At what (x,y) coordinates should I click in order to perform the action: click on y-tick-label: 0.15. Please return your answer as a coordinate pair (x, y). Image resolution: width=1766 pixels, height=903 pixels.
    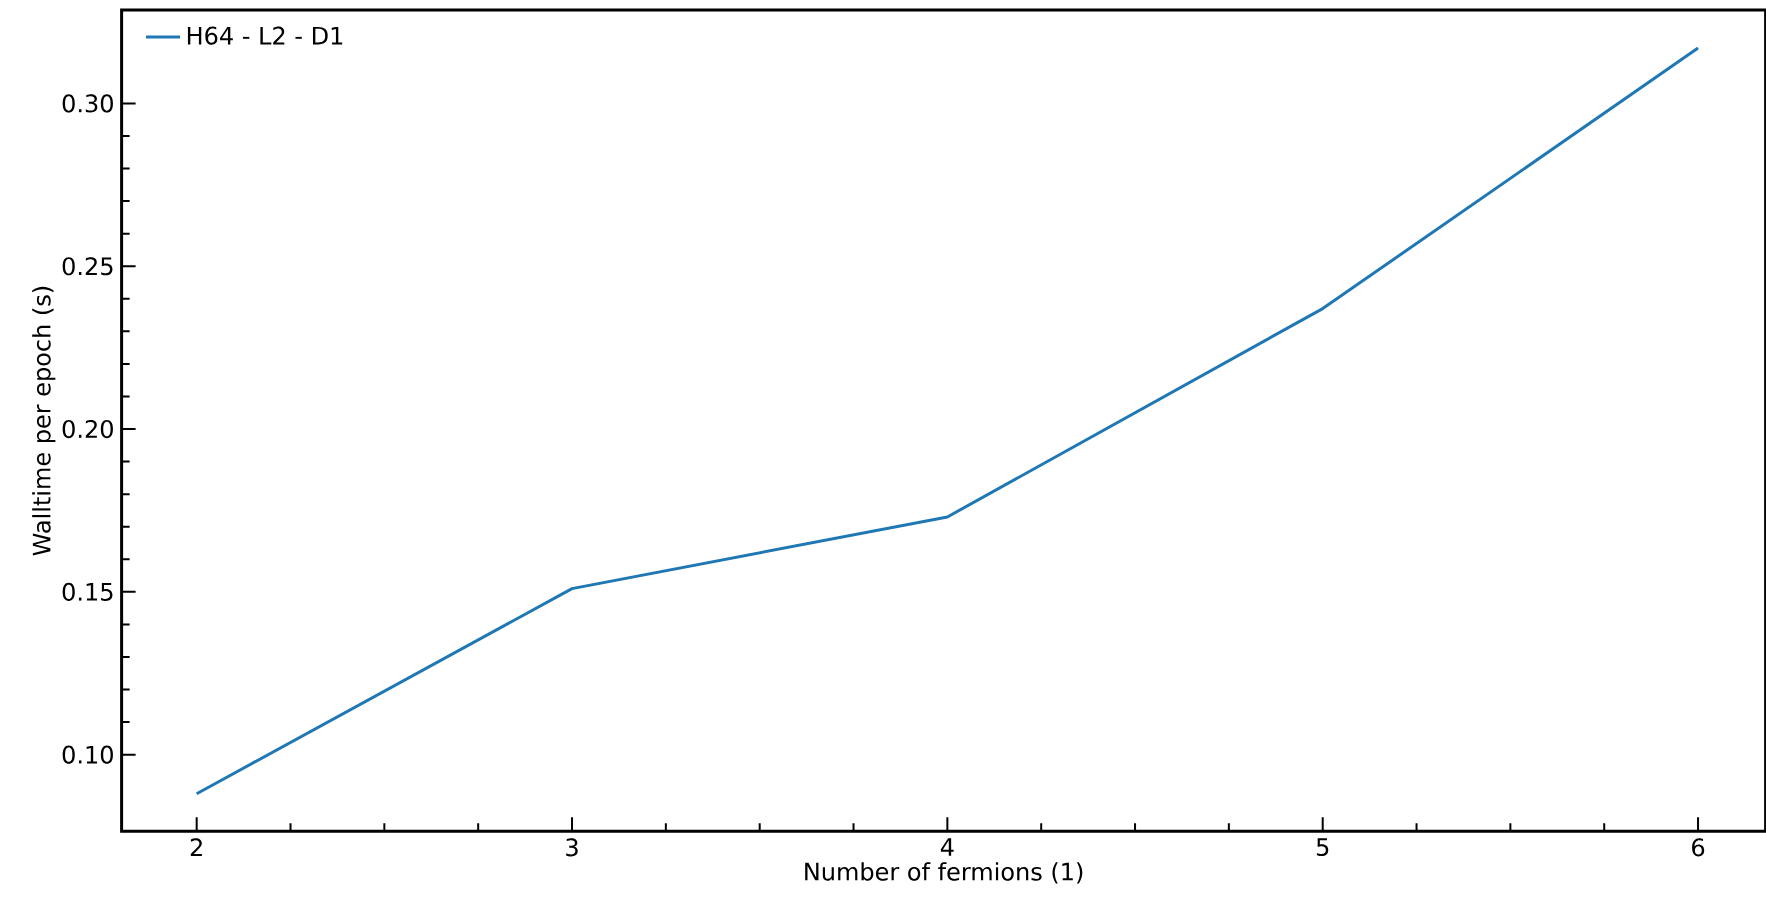
    Looking at the image, I should click on (87, 591).